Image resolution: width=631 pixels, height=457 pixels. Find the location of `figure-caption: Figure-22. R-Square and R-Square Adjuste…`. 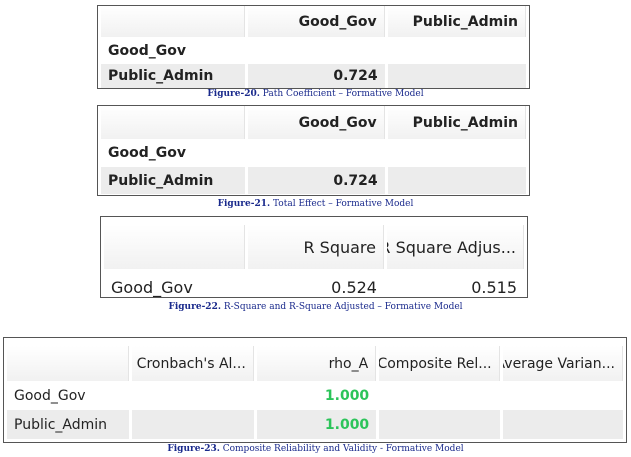

figure-caption: Figure-22. R-Square and R-Square Adjuste… is located at coordinates (315, 307).